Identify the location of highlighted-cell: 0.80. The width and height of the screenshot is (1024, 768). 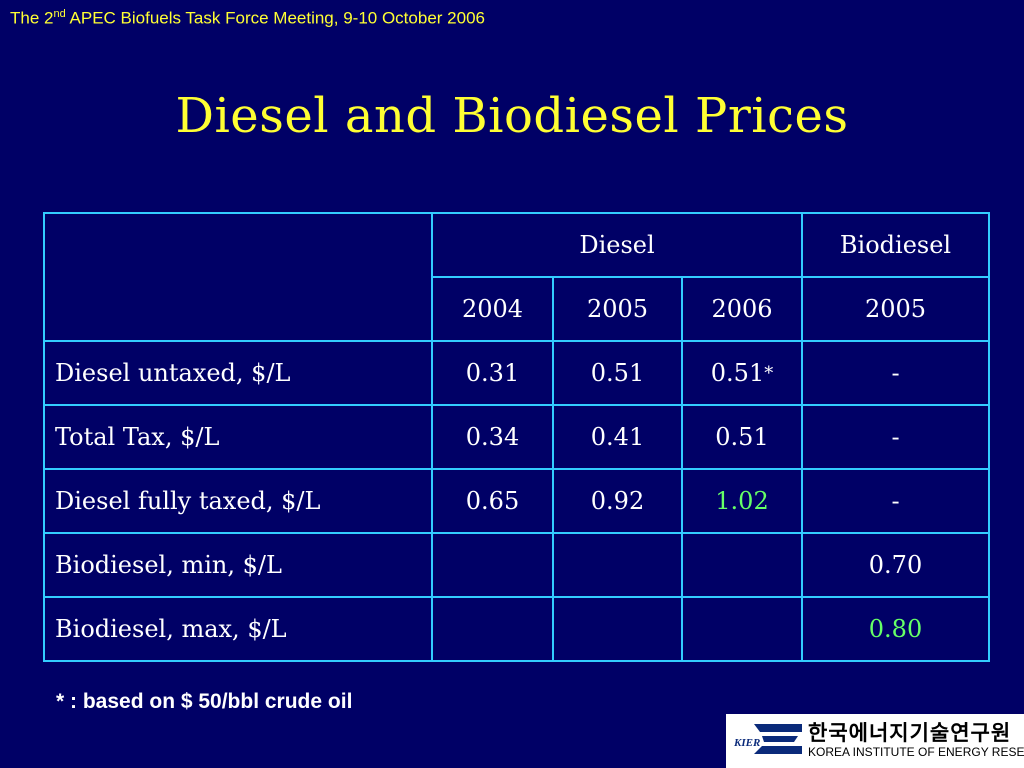
(895, 629).